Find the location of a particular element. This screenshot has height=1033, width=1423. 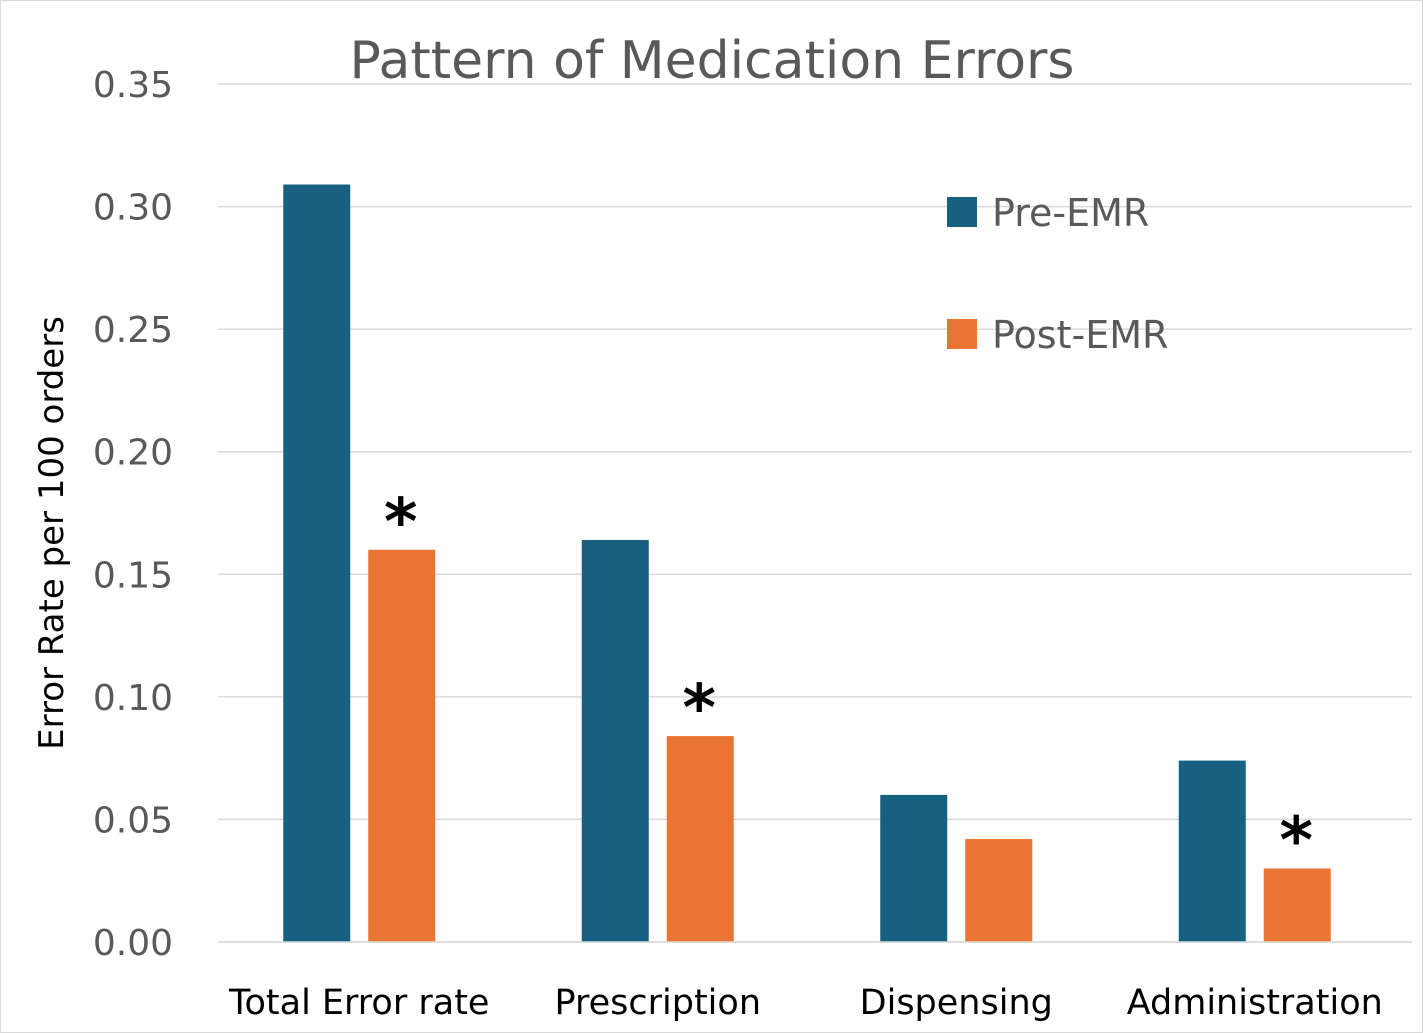

legend-label: Post-EMR is located at coordinates (1080, 335).